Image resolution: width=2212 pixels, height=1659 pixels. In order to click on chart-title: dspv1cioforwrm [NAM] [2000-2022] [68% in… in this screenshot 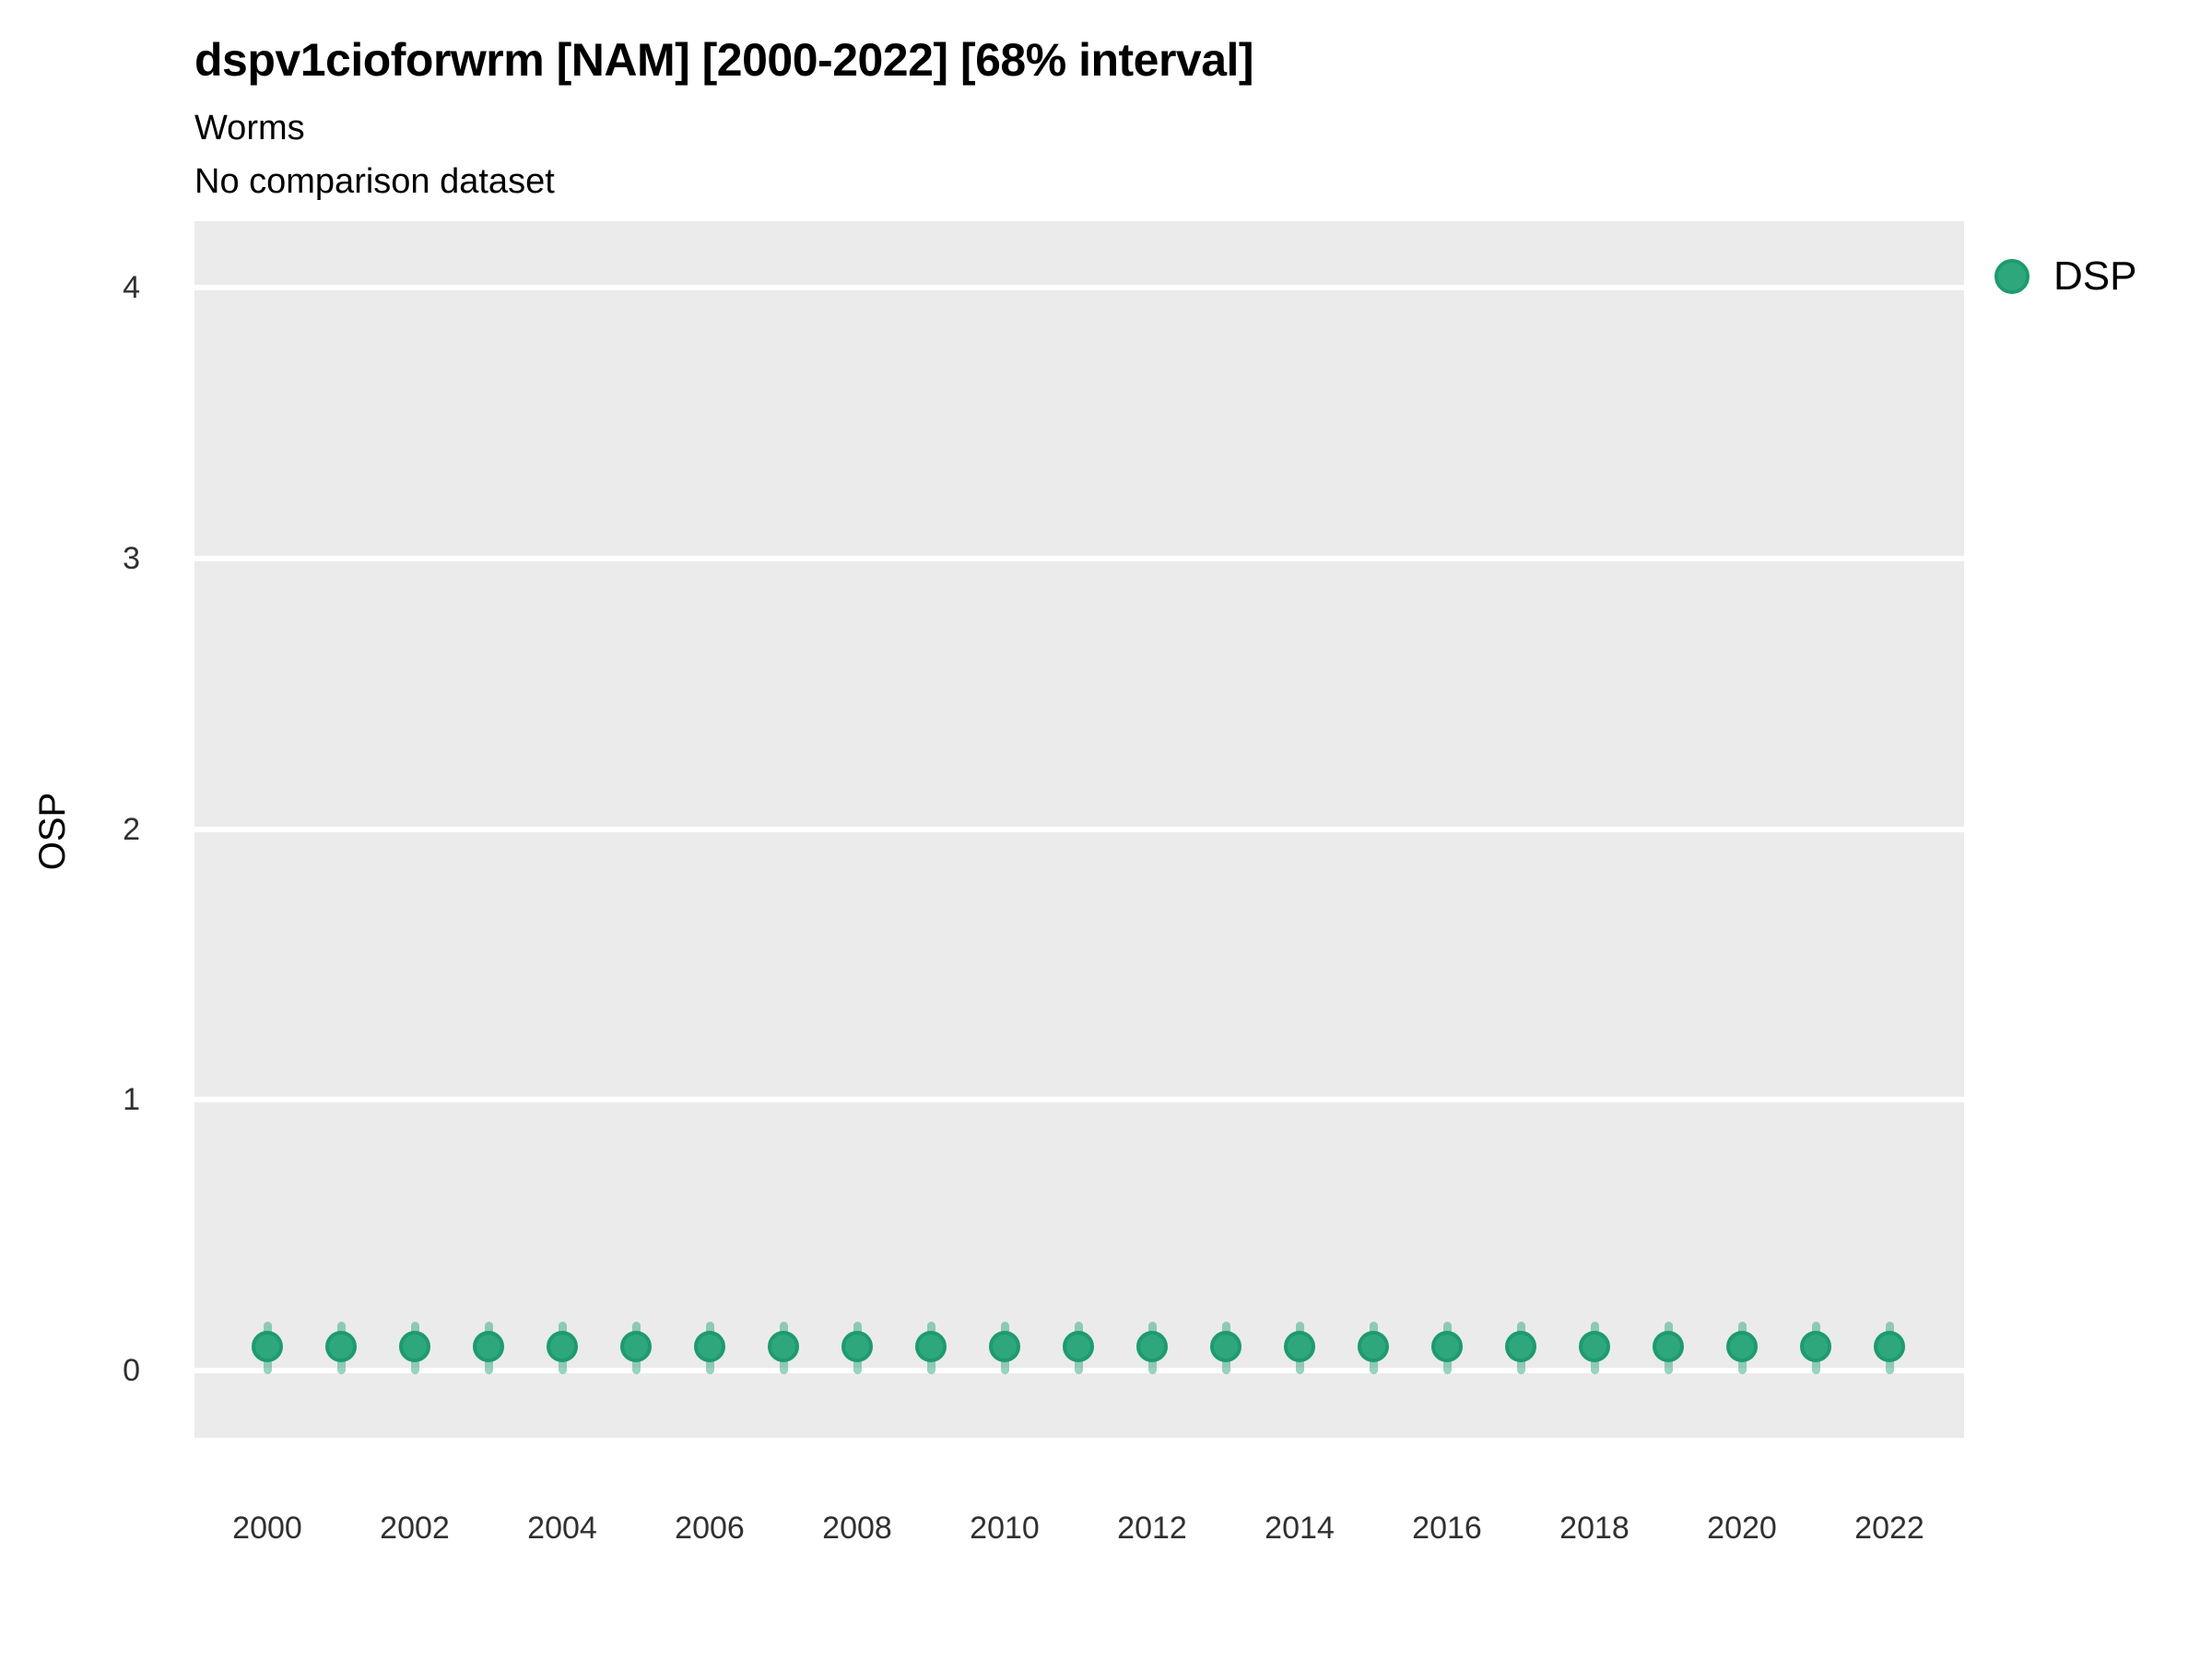, I will do `click(724, 60)`.